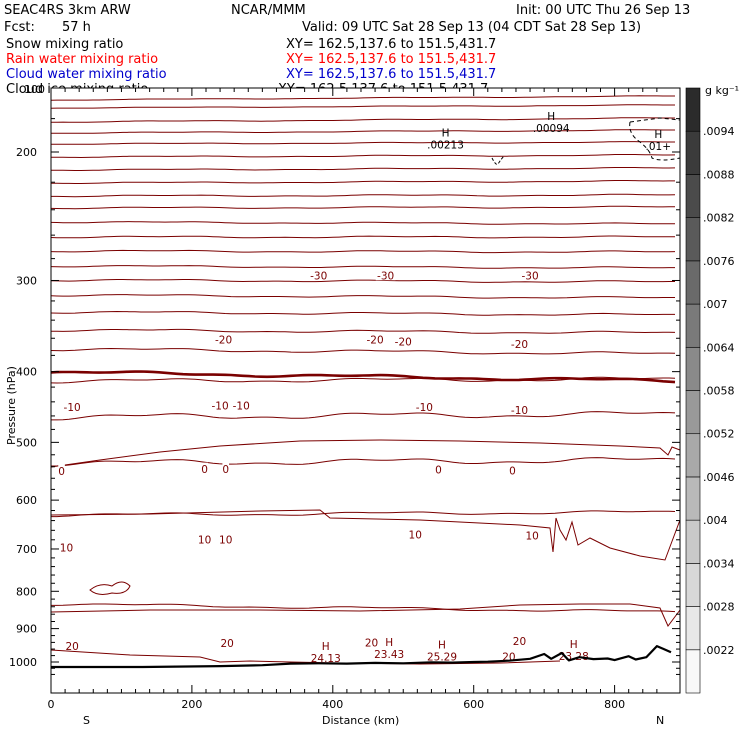  I want to click on field-xy-snow: XY= 162.5,137.6 to 151.5,431.7, so click(391, 44).